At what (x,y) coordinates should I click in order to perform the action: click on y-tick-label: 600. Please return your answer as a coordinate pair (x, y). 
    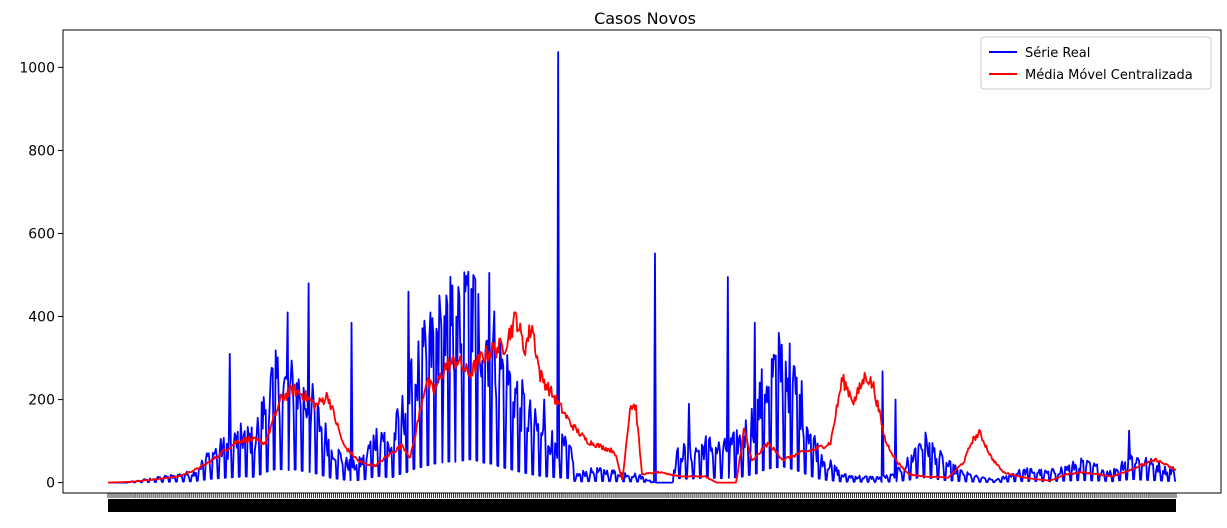
    Looking at the image, I should click on (41, 234).